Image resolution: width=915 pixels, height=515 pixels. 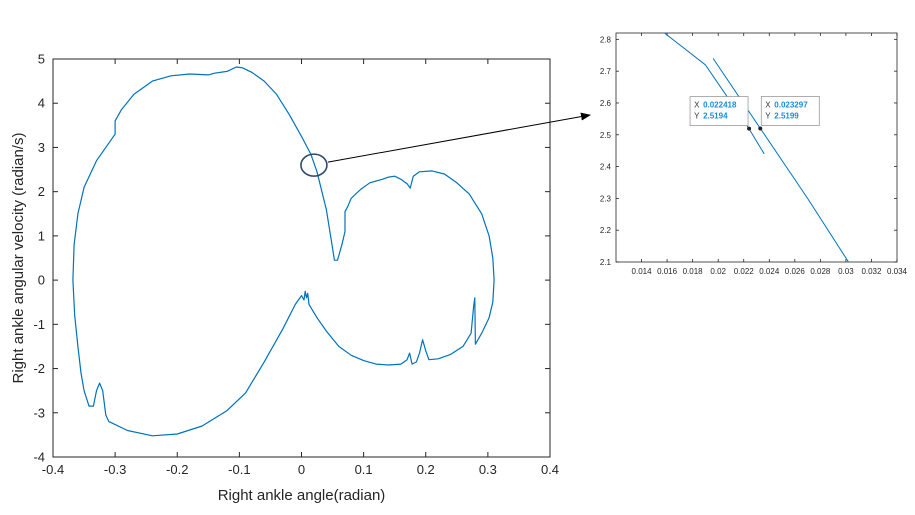 I want to click on inset-x-tick-label: 0.024, so click(x=769, y=271).